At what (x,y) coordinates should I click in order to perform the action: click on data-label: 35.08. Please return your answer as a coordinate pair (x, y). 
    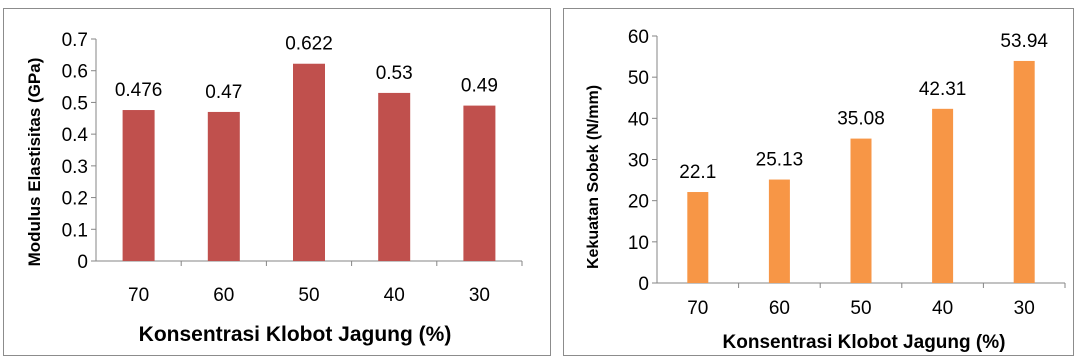
    Looking at the image, I should click on (861, 119).